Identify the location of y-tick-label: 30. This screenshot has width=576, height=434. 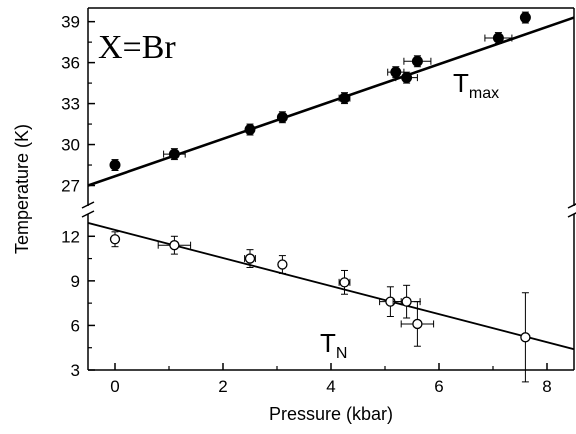
(70, 145).